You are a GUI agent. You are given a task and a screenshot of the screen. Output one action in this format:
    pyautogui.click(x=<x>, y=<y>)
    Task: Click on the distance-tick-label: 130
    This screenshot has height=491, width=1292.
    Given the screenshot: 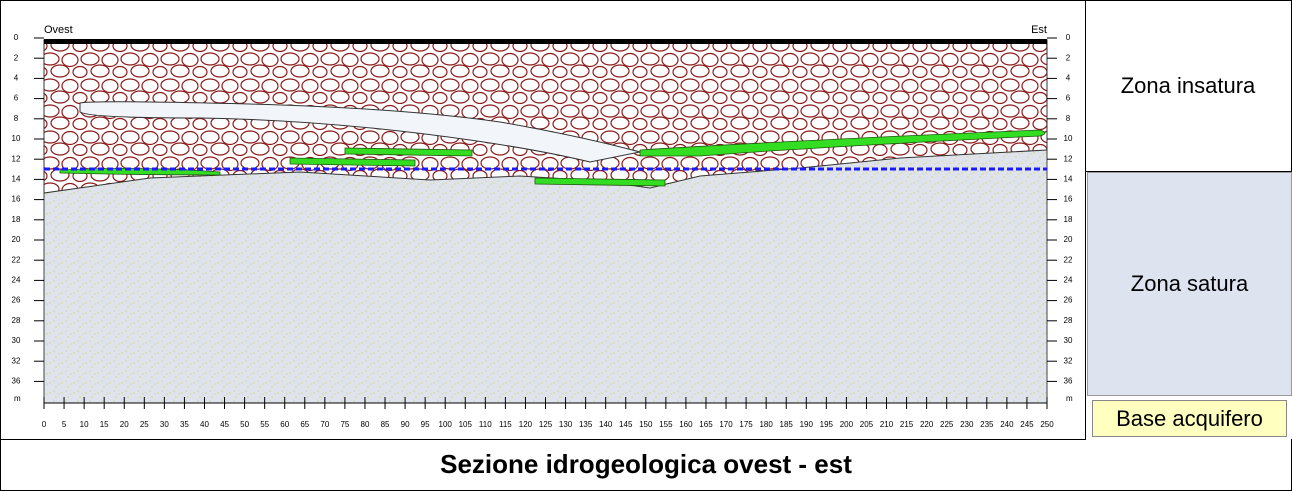 What is the action you would take?
    pyautogui.click(x=566, y=424)
    